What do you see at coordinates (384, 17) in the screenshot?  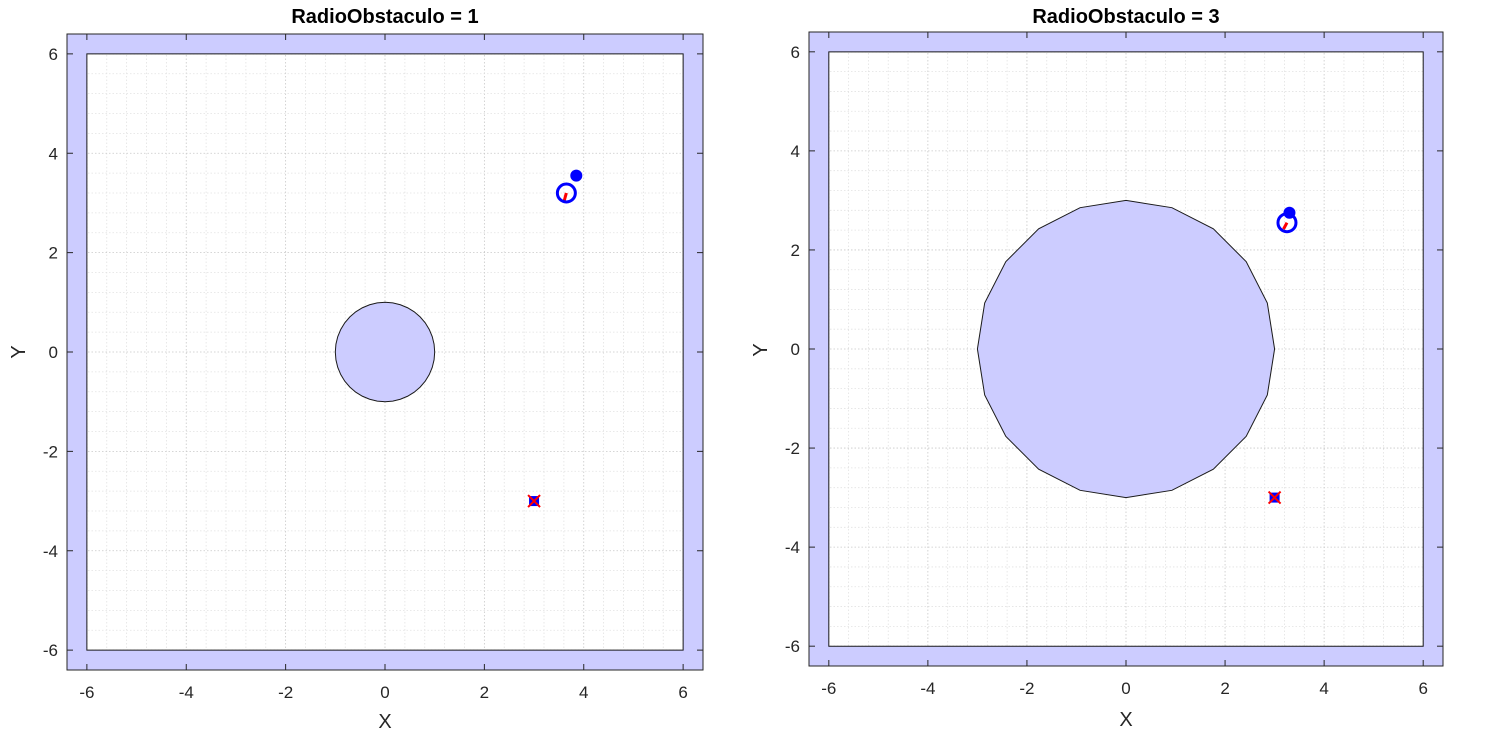 I see `chart-title: RadioObstaculo = 1` at bounding box center [384, 17].